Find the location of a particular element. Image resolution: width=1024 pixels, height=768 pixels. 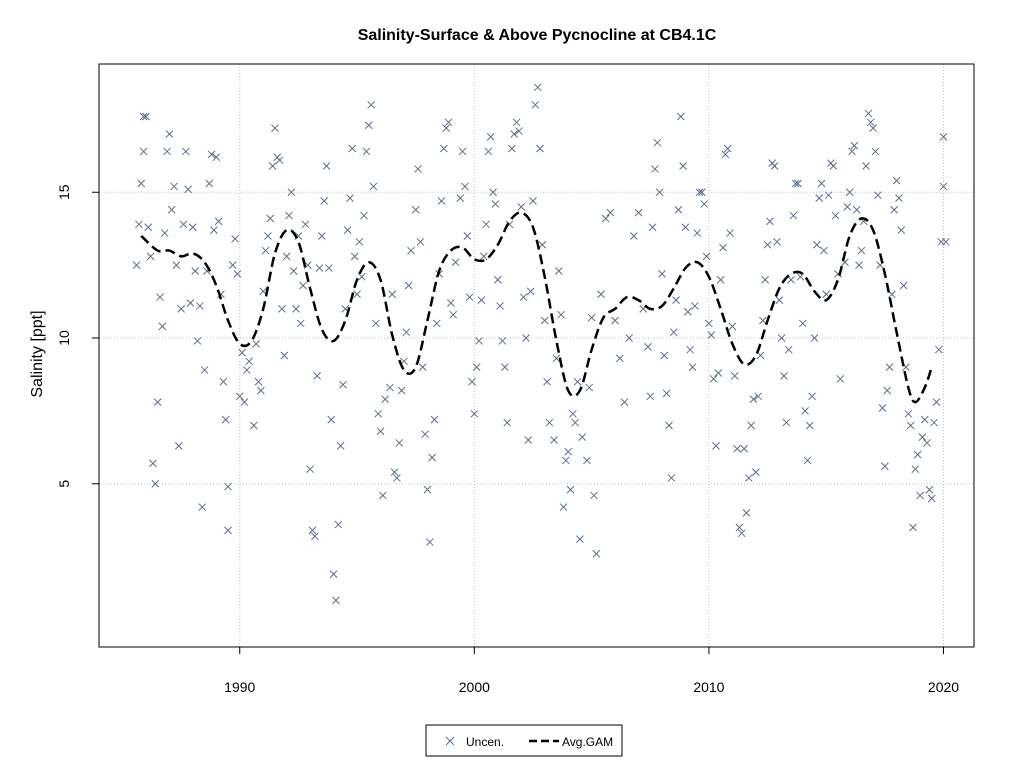

legend-marker-uncen is located at coordinates (450, 741).